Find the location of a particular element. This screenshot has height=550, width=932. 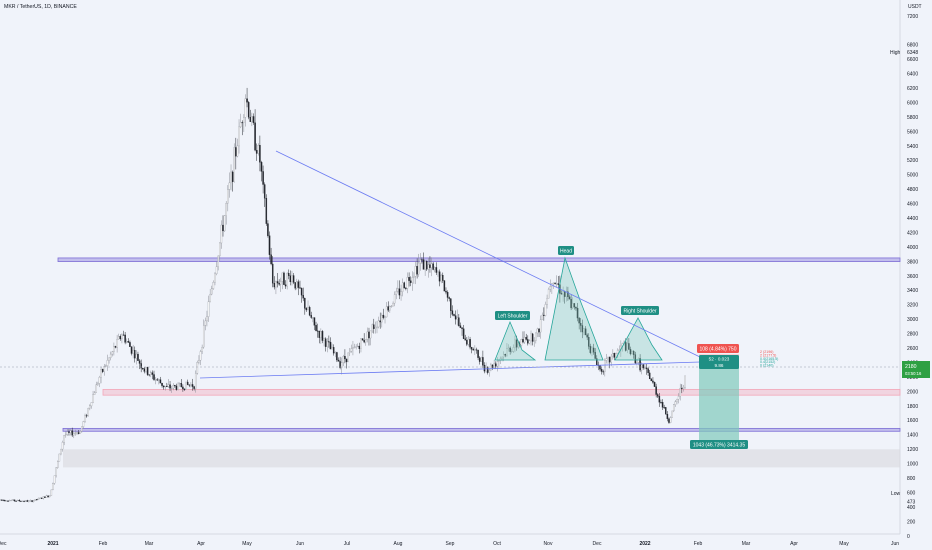

time-axis-strip is located at coordinates (466, 542).